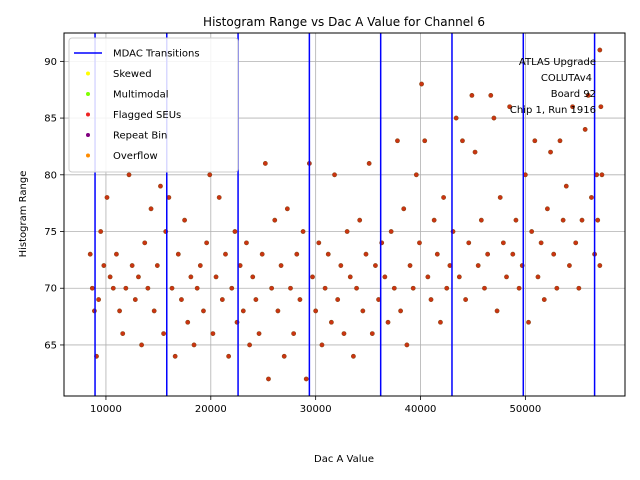 This screenshot has height=480, width=640. What do you see at coordinates (553, 110) in the screenshot?
I see `annotation-line-4: Chip 1, Run 1916` at bounding box center [553, 110].